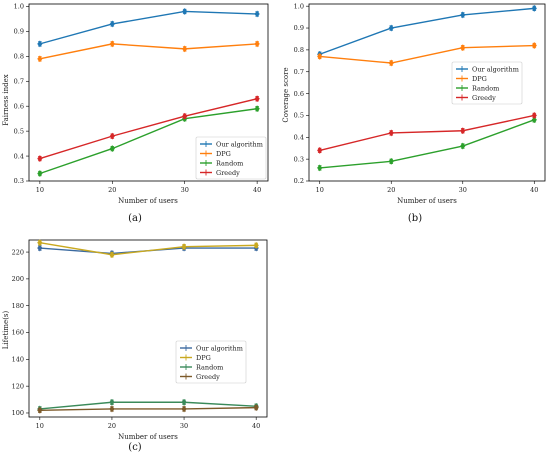 Image resolution: width=550 pixels, height=457 pixels. I want to click on y-axis-label: Fairness index, so click(6, 100).